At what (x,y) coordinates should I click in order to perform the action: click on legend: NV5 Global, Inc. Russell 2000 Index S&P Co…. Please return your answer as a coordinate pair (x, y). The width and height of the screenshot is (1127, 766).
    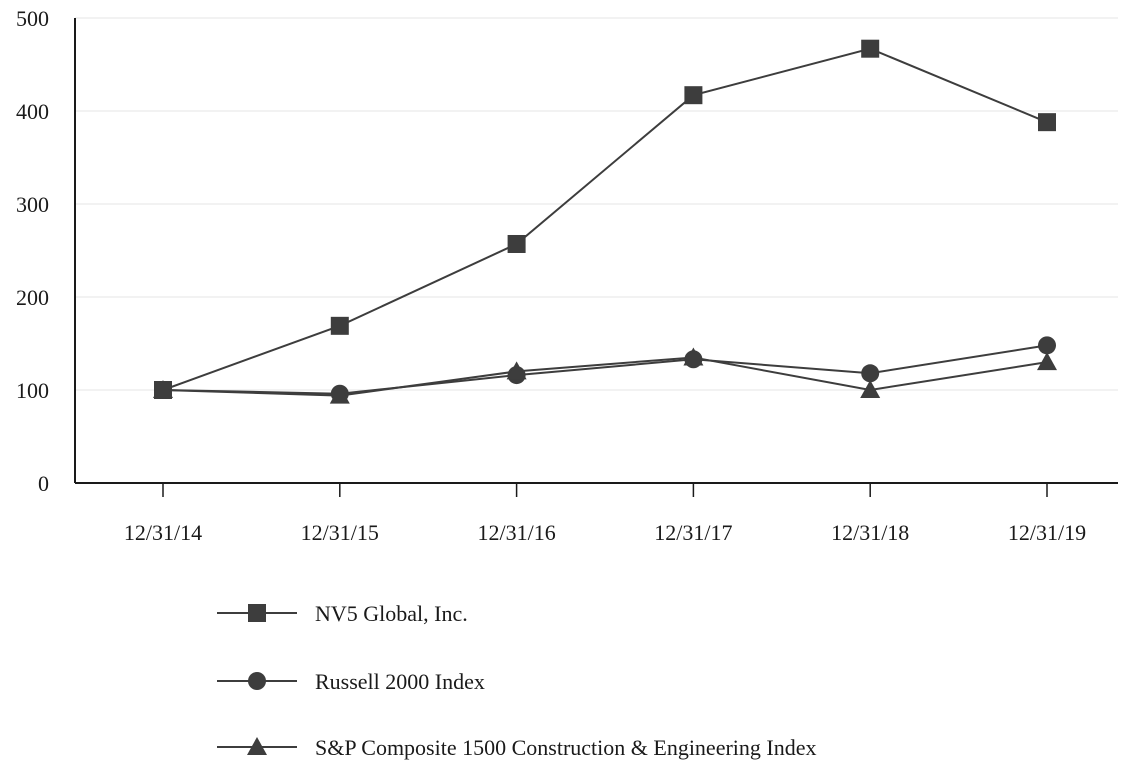
    Looking at the image, I should click on (517, 680).